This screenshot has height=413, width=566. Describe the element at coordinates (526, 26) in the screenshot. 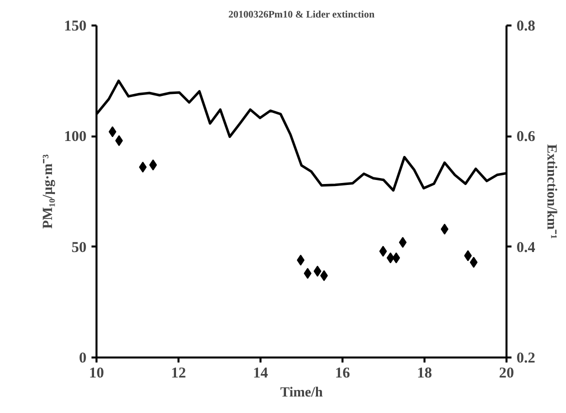

I see `y2-tick-label: 0.8` at that location.